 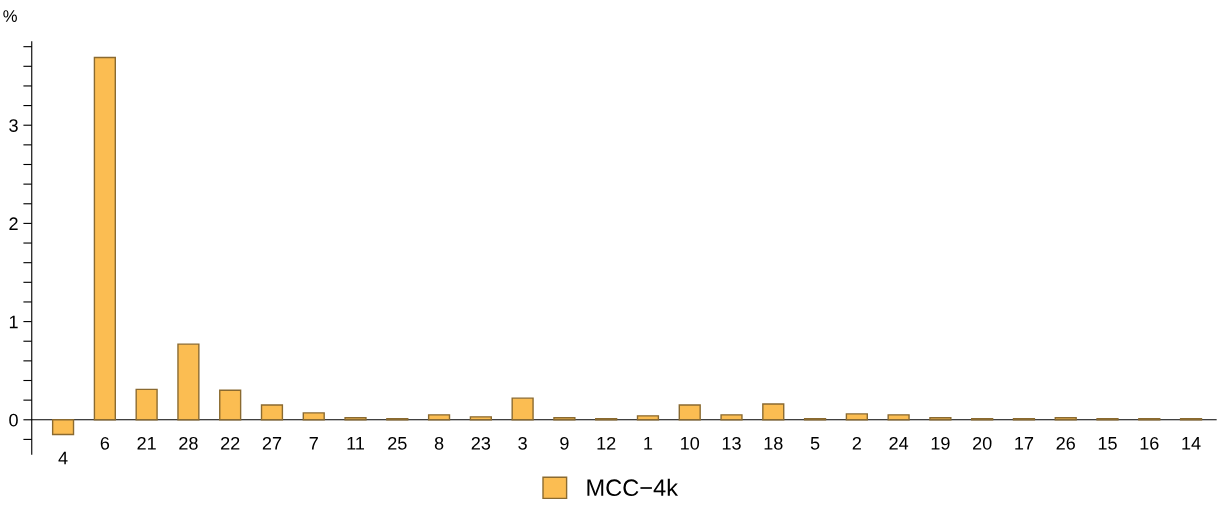 I want to click on x-tick-label: 11, so click(x=356, y=443).